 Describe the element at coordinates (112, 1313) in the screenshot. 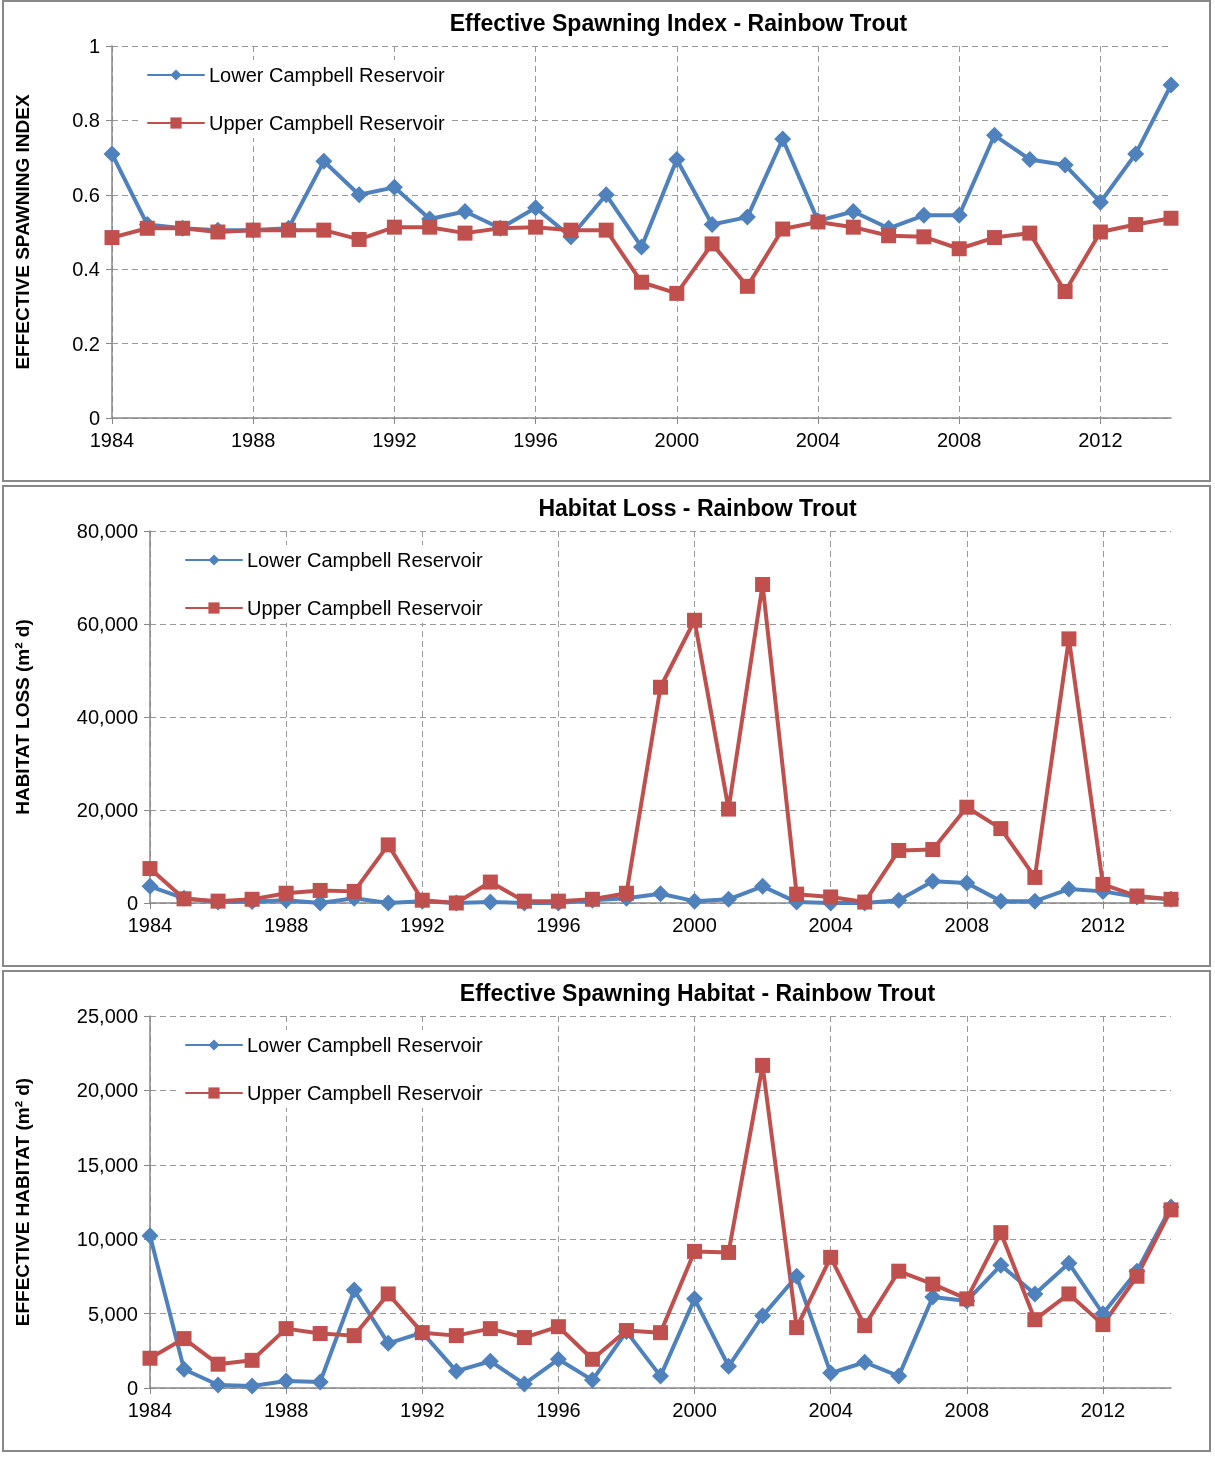

I see `y-tick-label: 5,000` at that location.